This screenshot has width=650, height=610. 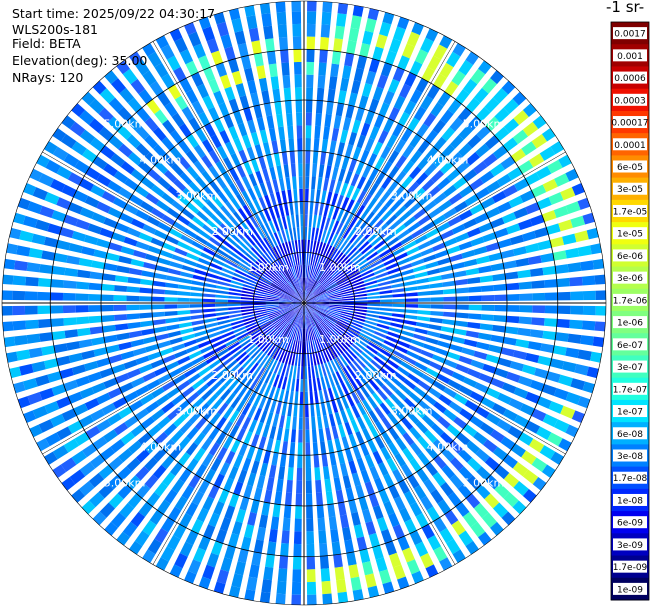 I want to click on colorbar-label-bg, so click(x=630, y=188).